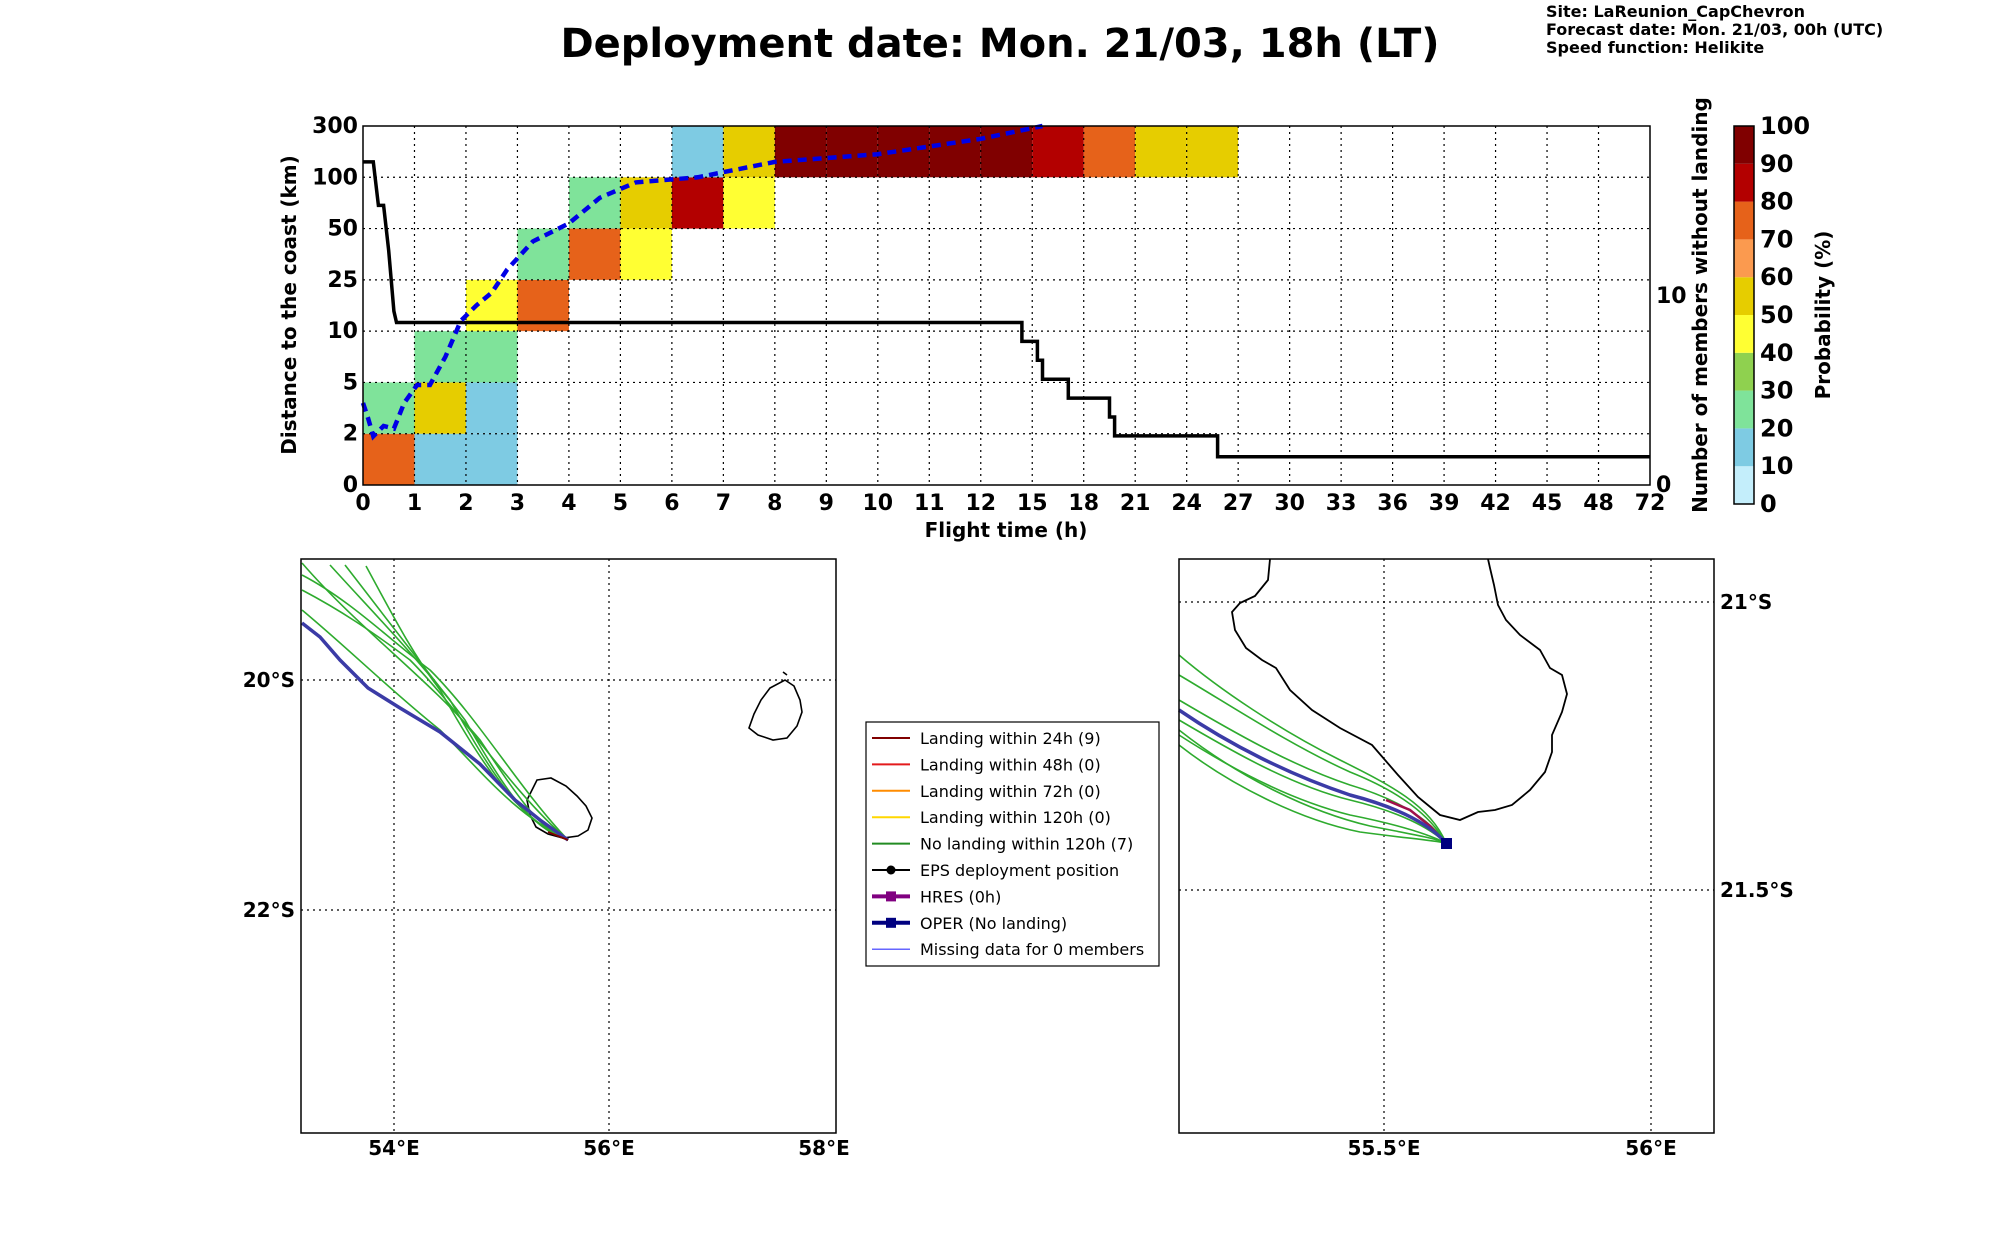 Image resolution: width=2000 pixels, height=1250 pixels. What do you see at coordinates (1010, 791) in the screenshot?
I see `legend-label: Landing within 72h (0)` at bounding box center [1010, 791].